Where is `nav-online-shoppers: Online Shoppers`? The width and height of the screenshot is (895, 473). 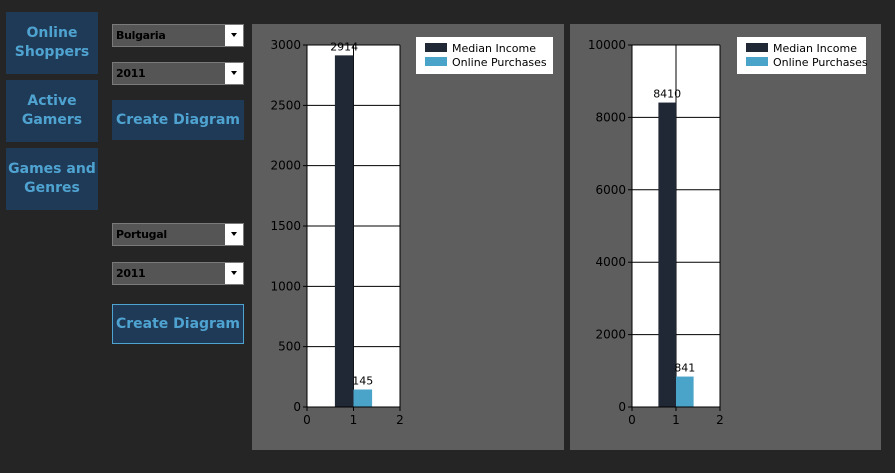
nav-online-shoppers: Online Shoppers is located at coordinates (52, 43).